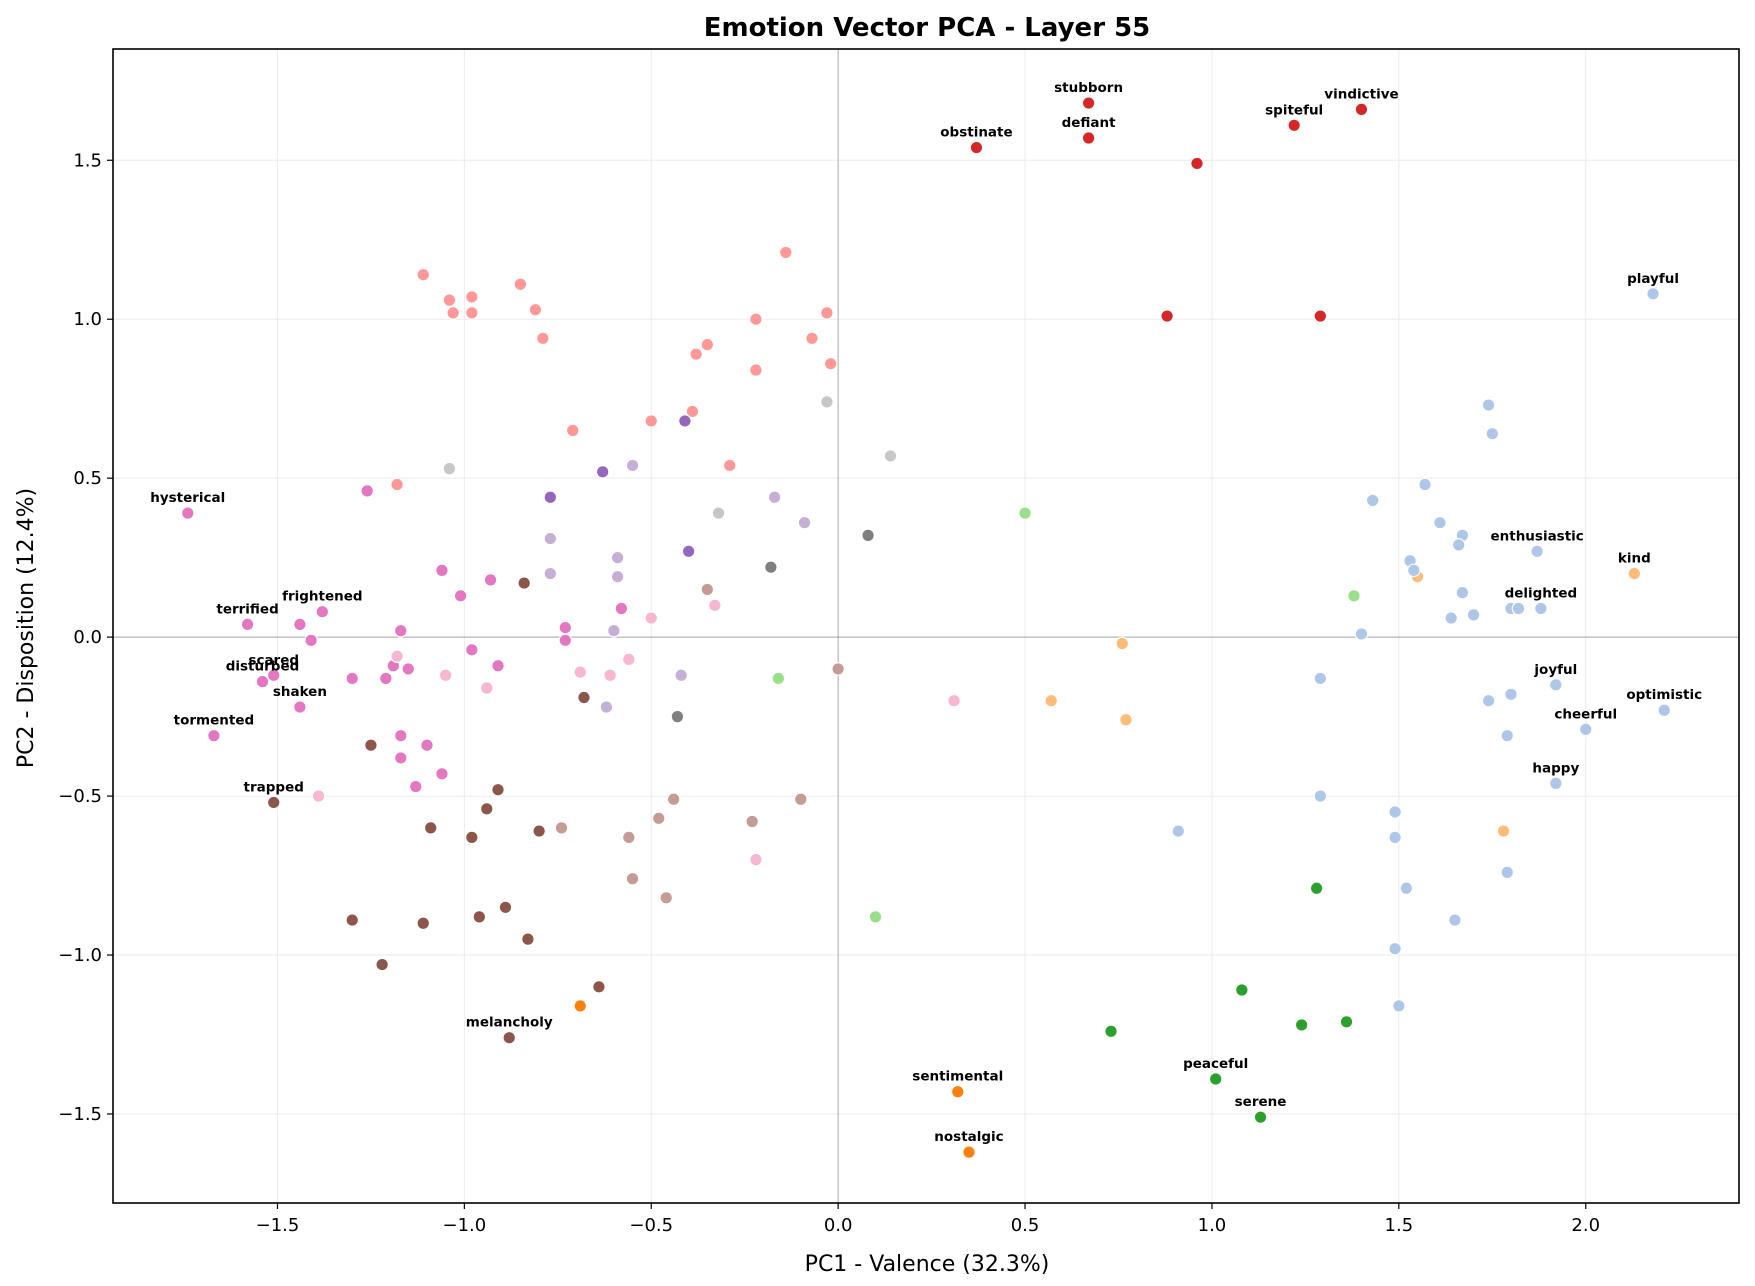  I want to click on x-axis-ticks: −1.5 −1.0 −0.5 0.0 0.5 1.0 1.5 2.0, so click(928, 1219).